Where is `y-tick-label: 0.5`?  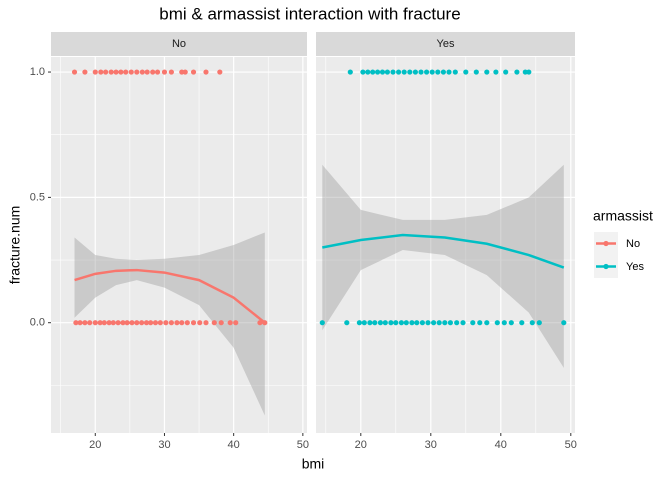 y-tick-label: 0.5 is located at coordinates (37, 197).